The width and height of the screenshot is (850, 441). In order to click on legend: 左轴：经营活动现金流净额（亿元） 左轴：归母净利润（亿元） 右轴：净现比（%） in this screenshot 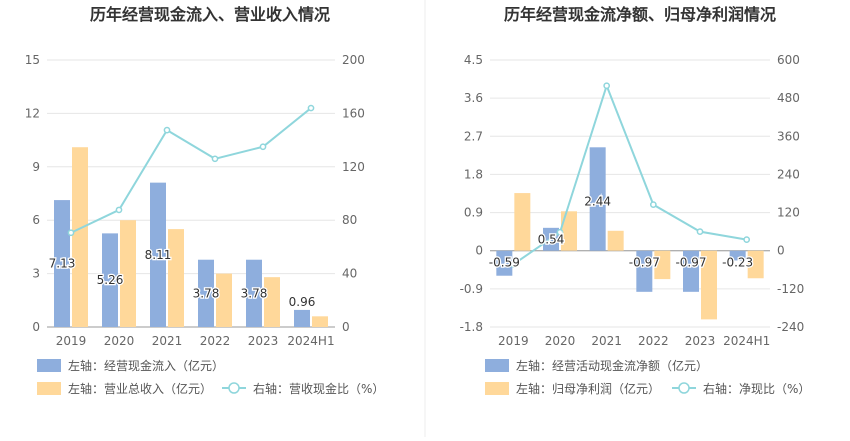, I will do `click(647, 377)`.